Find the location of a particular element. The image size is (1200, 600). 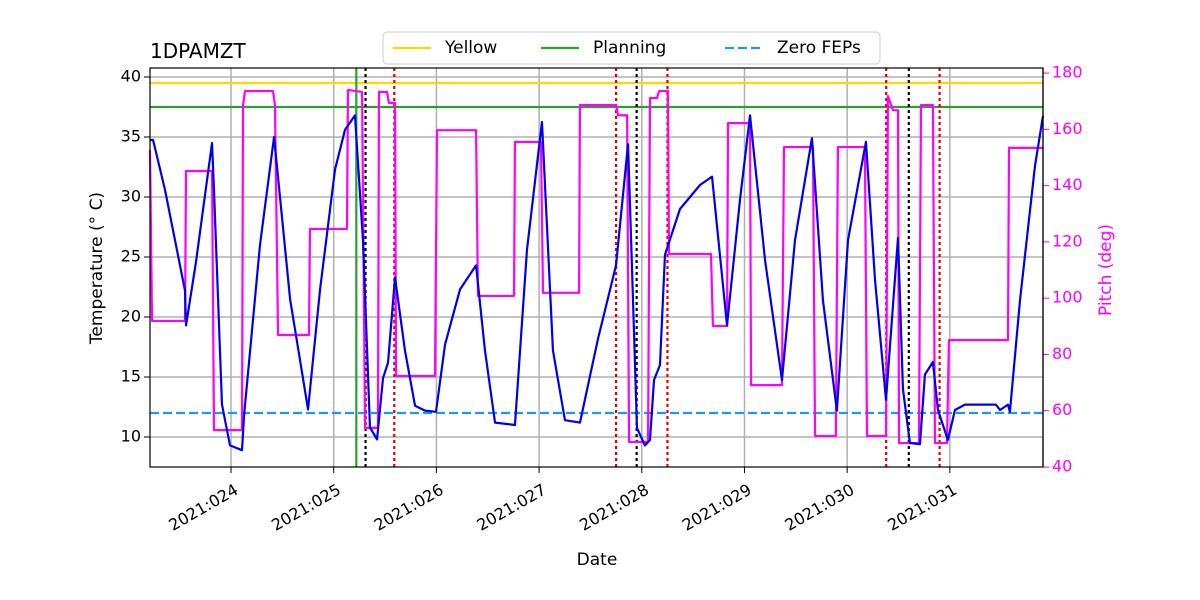

legend: Yellow Planning Zero FEPs is located at coordinates (631, 48).